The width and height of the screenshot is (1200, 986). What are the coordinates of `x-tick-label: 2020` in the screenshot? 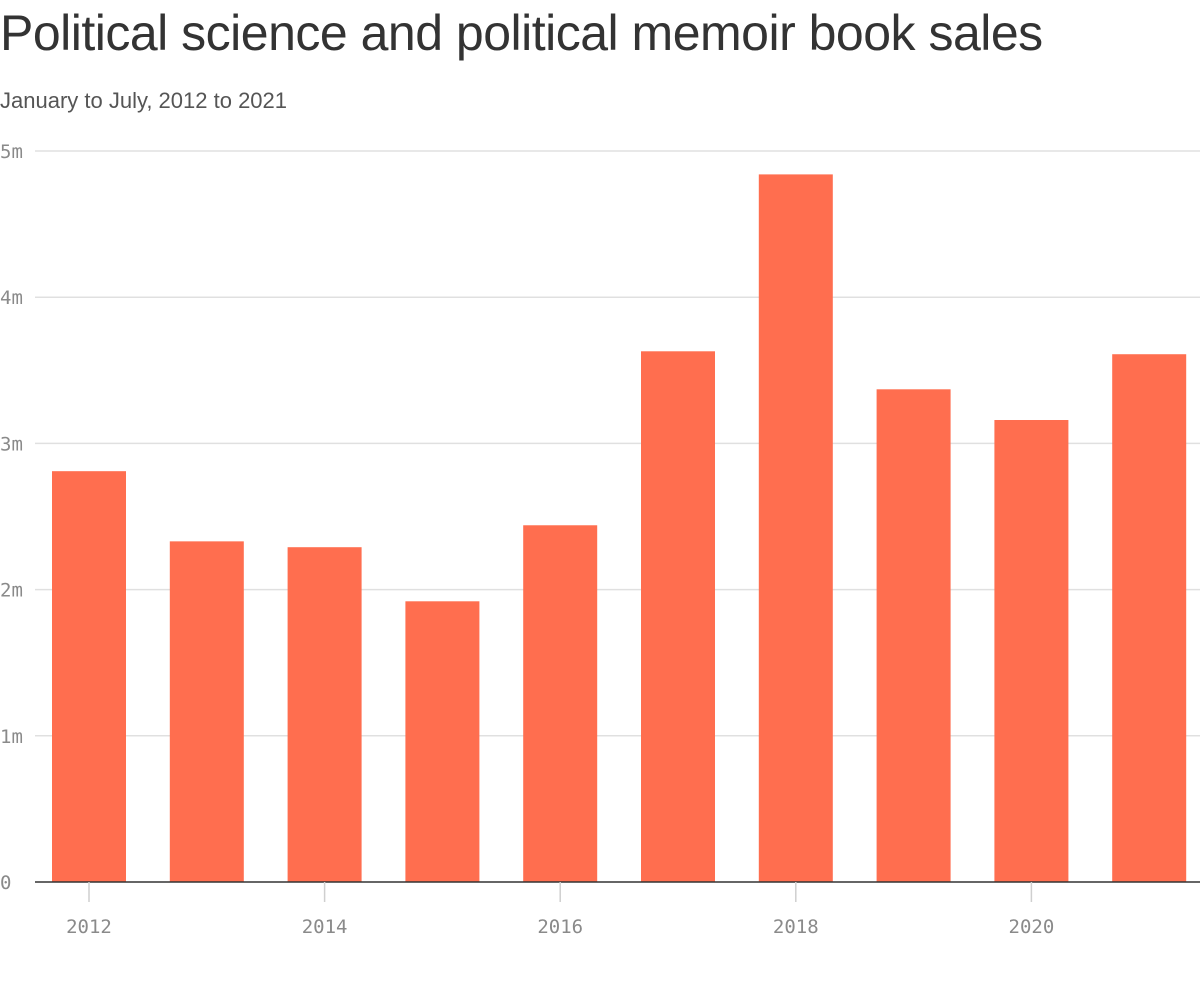 It's located at (1032, 927).